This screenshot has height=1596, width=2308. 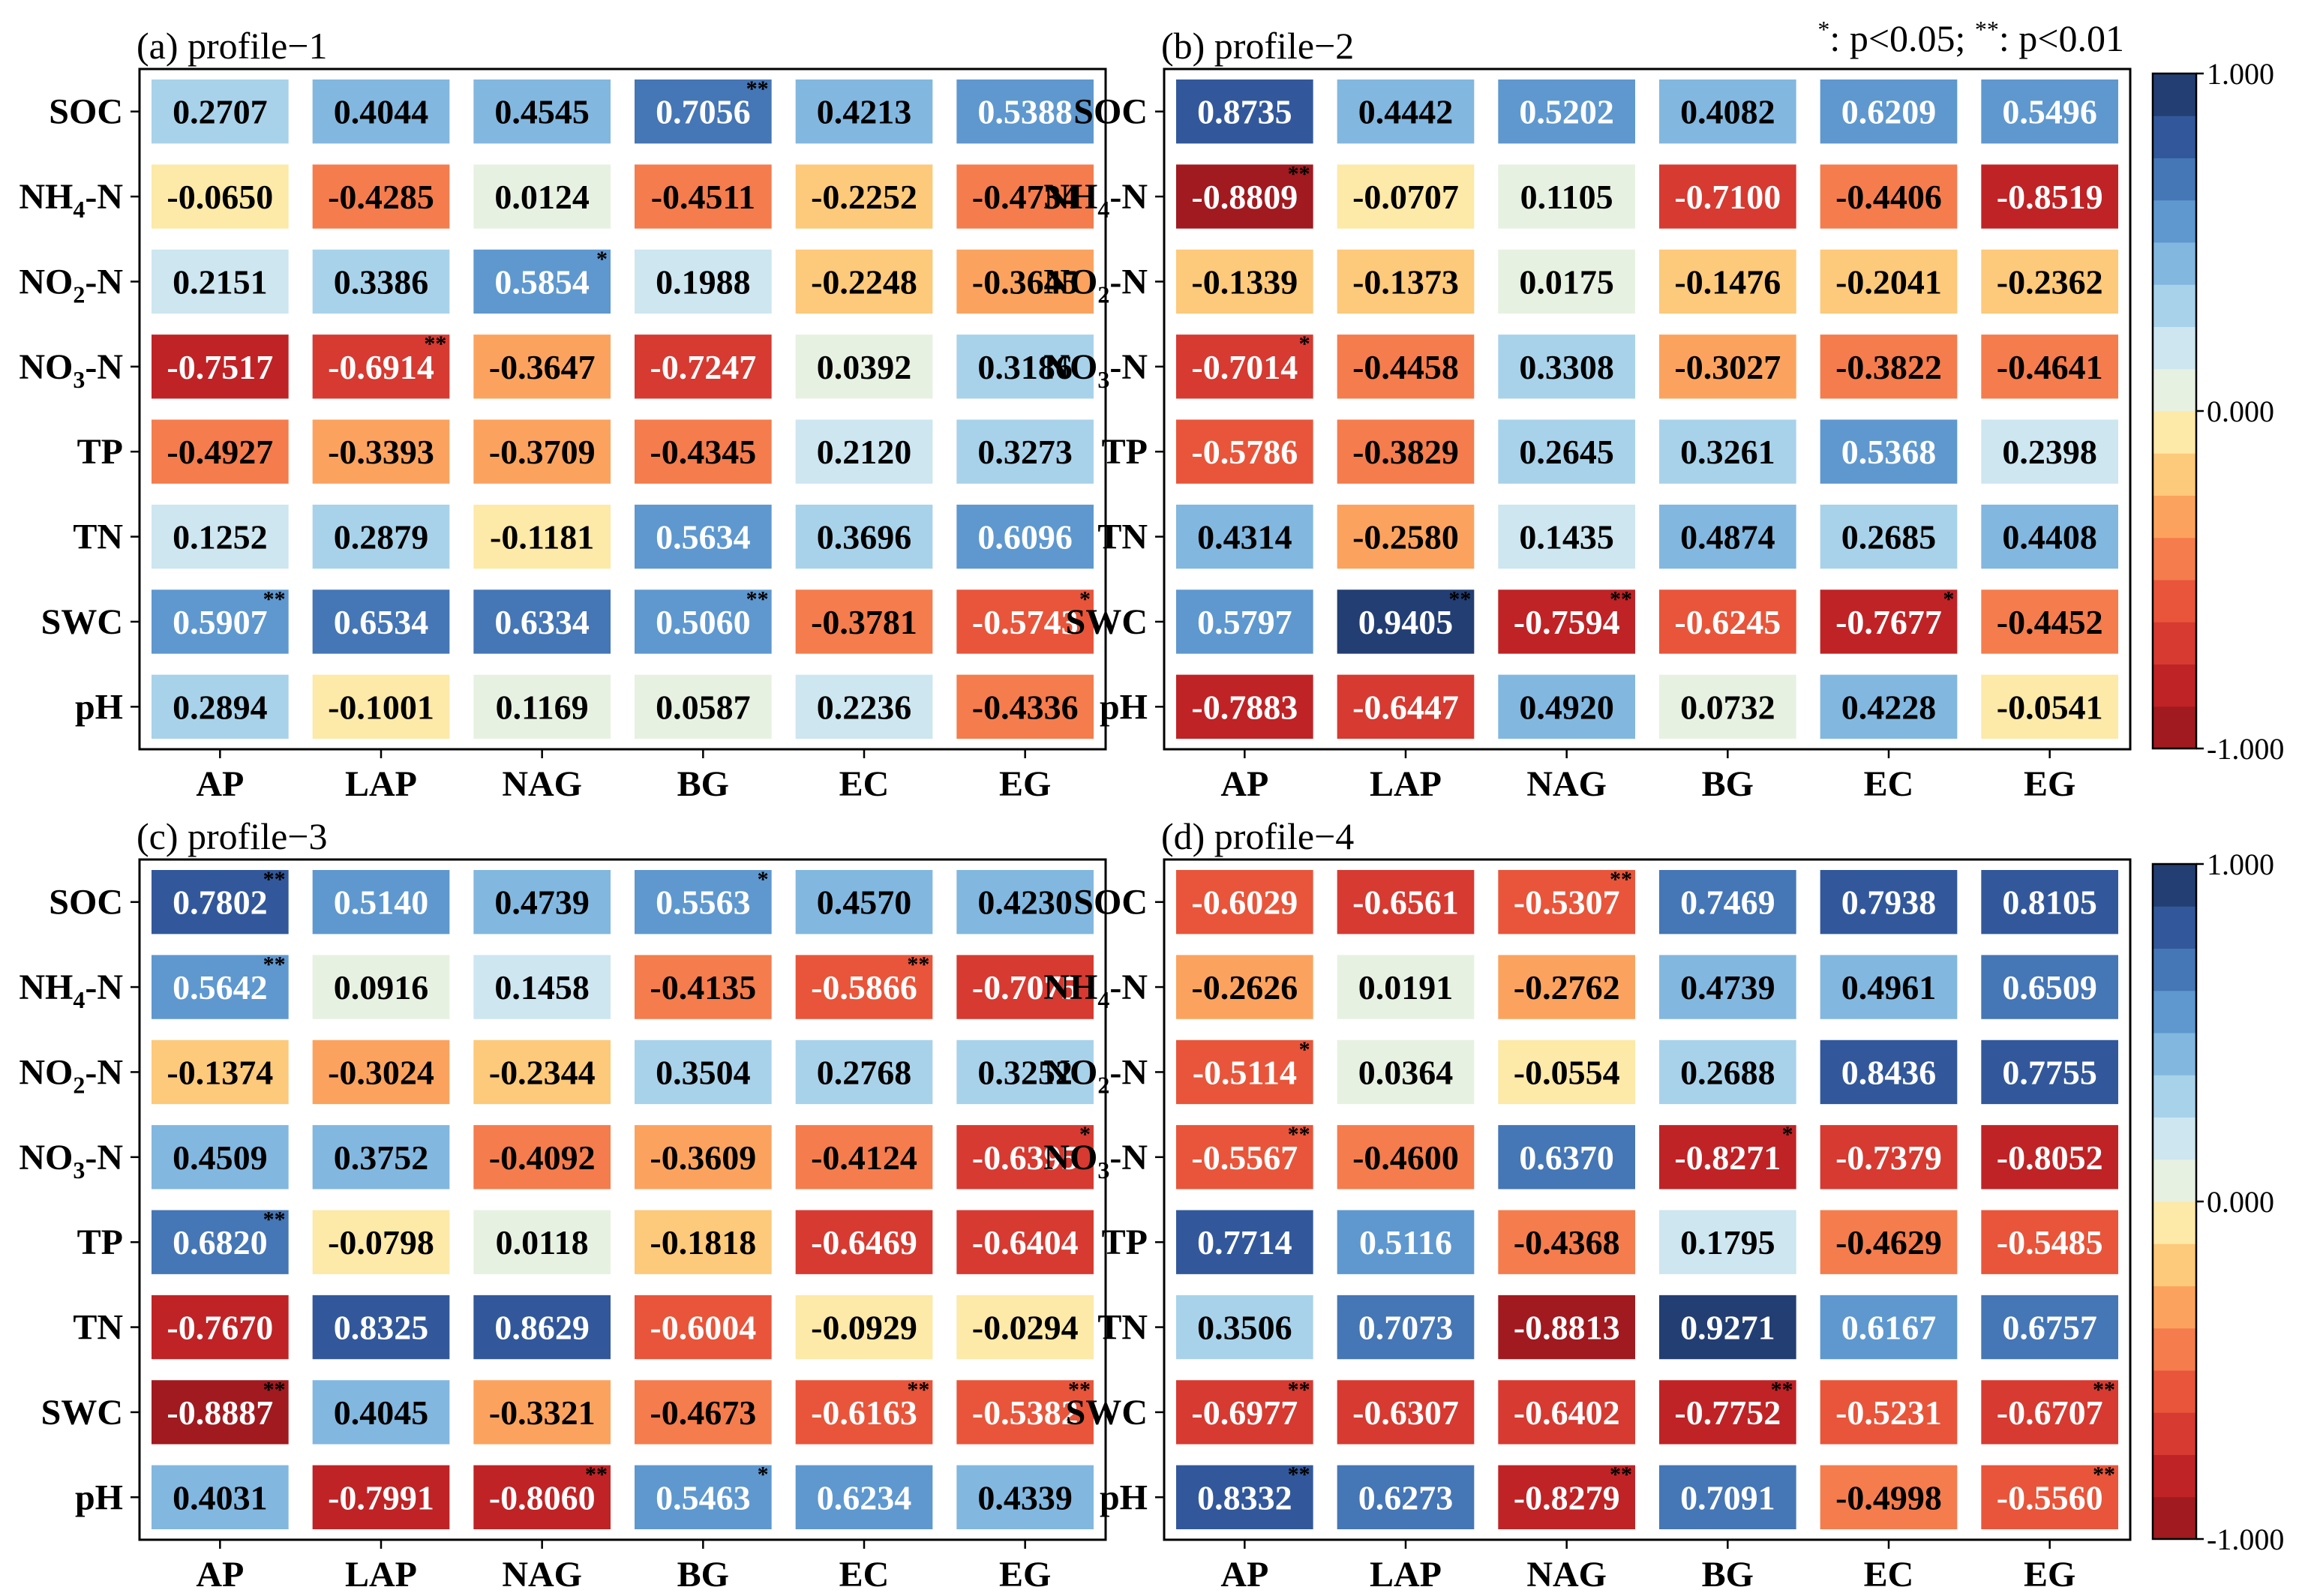 I want to click on row-label: NO3-N, so click(x=71, y=1161).